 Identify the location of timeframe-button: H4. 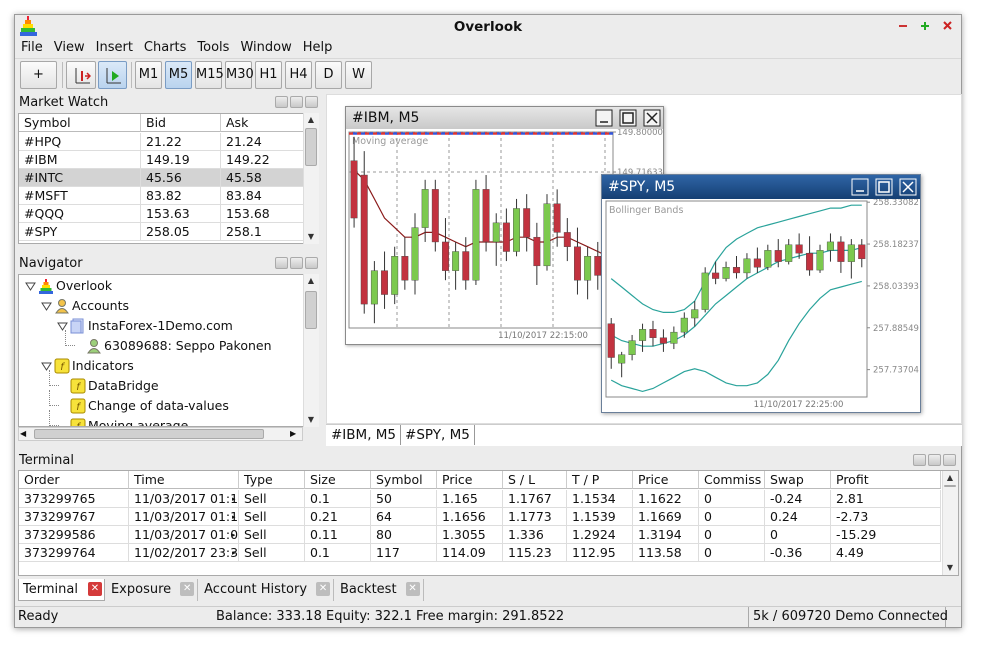
(298, 75).